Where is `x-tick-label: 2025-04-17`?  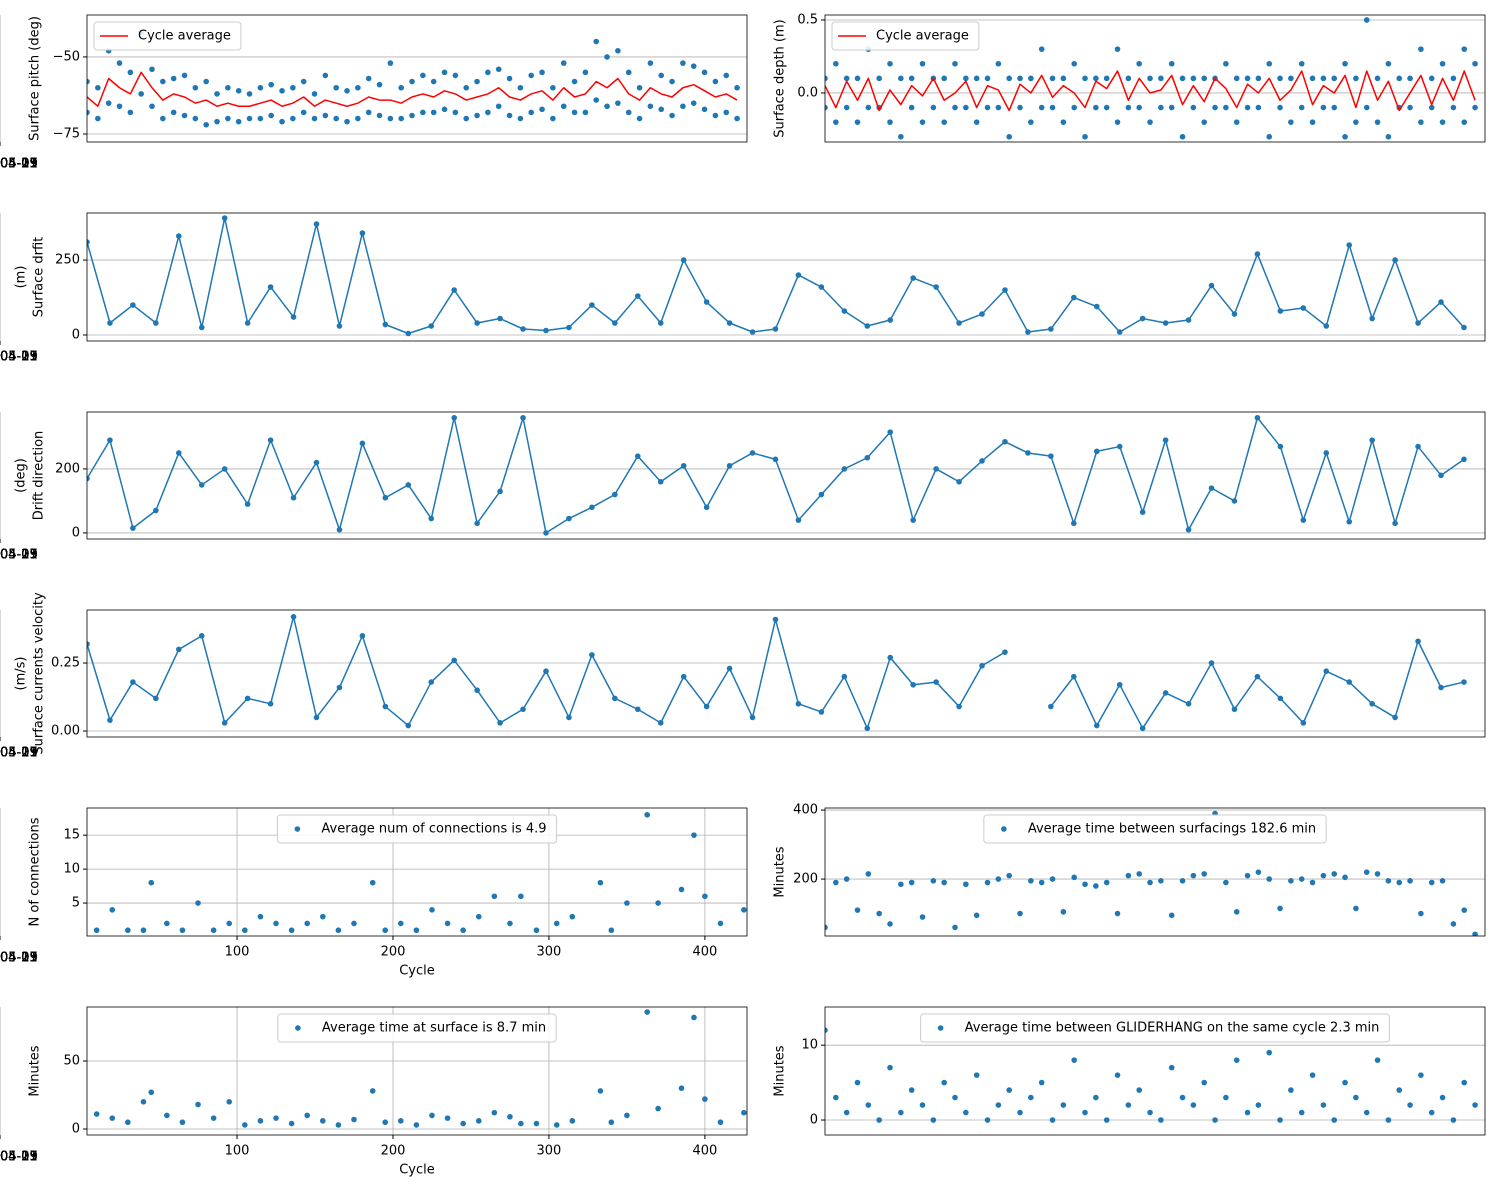
x-tick-label: 2025-04-17 is located at coordinates (19, 753).